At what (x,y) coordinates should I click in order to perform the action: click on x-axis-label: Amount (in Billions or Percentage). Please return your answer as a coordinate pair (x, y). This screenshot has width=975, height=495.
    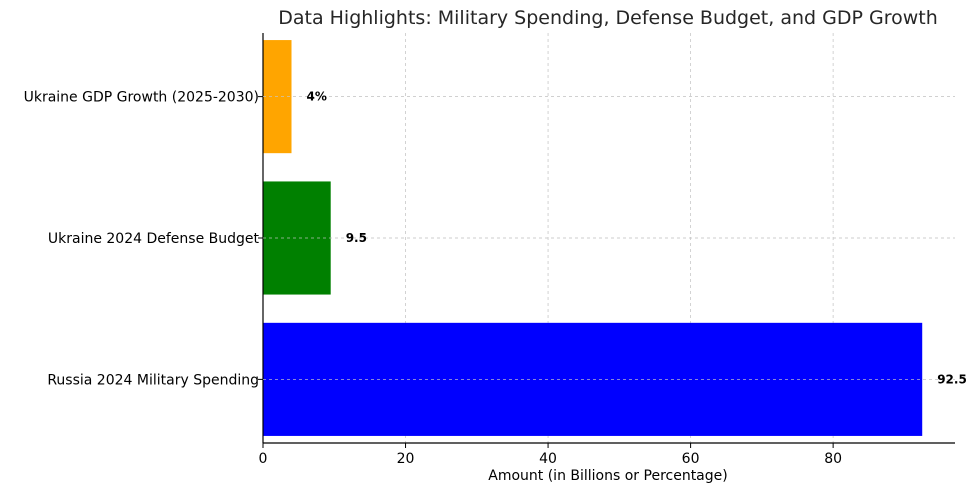
    Looking at the image, I should click on (607, 476).